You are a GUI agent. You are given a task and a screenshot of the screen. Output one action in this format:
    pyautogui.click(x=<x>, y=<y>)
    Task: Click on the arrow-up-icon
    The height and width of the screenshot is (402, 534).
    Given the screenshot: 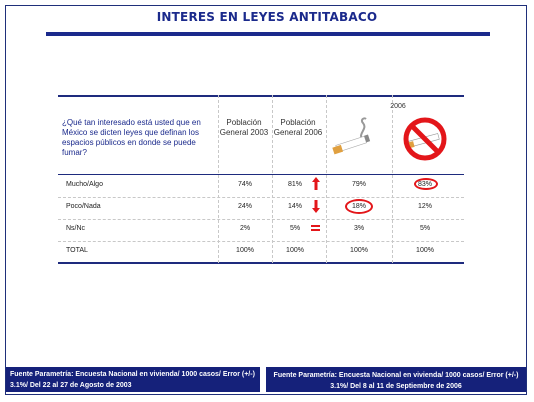 What is the action you would take?
    pyautogui.click(x=316, y=183)
    